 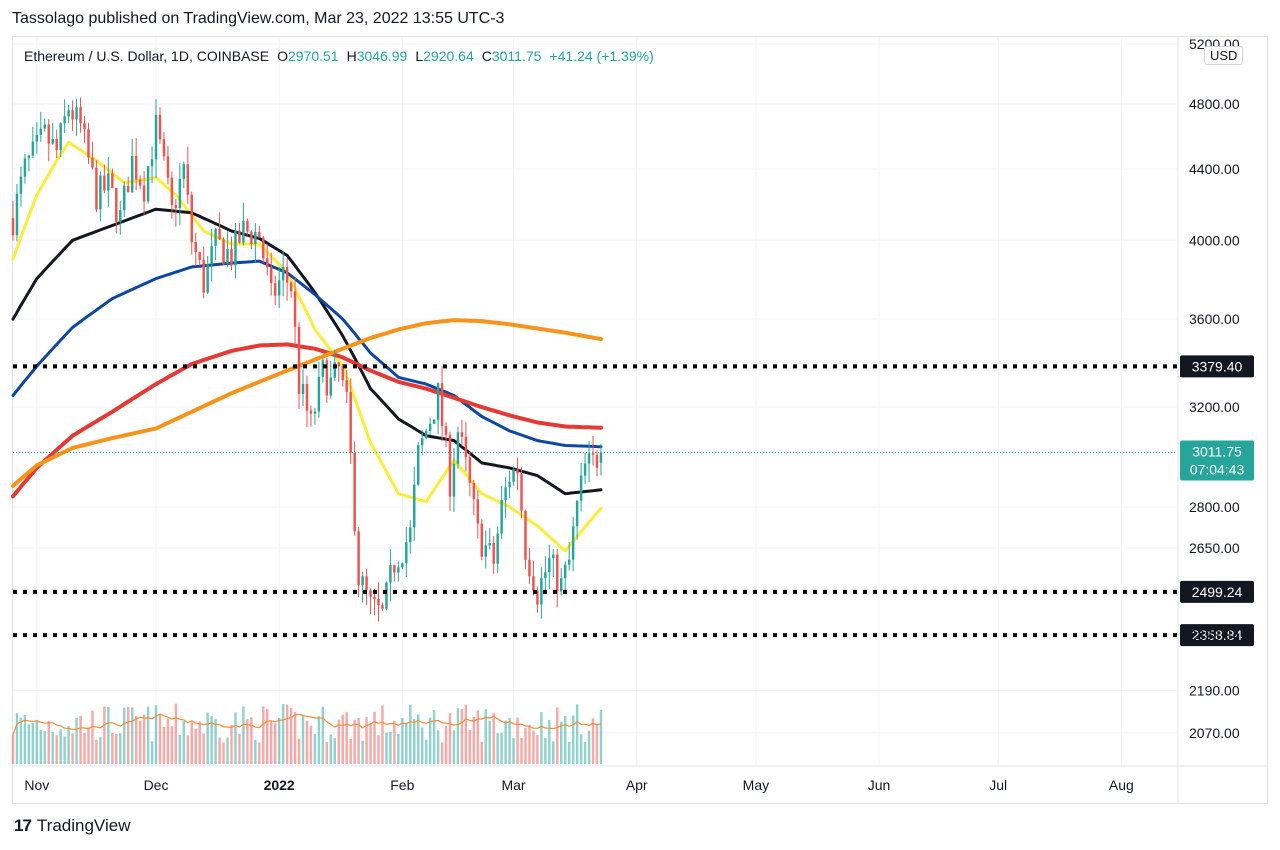 What do you see at coordinates (1224, 55) in the screenshot?
I see `currency-button: USD` at bounding box center [1224, 55].